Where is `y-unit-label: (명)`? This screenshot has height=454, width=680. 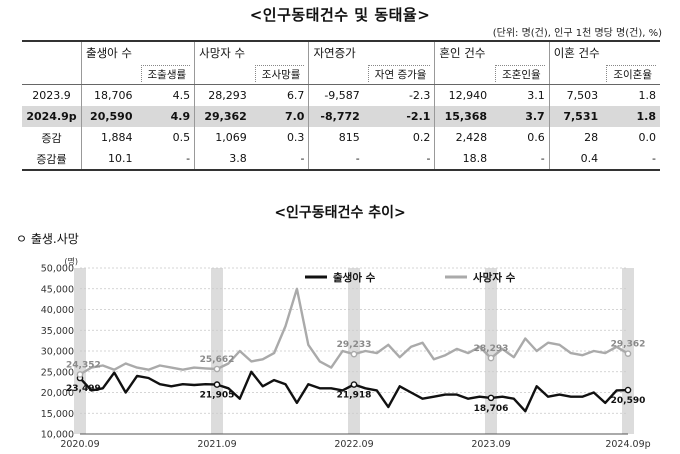 y-unit-label: (명) is located at coordinates (71, 261).